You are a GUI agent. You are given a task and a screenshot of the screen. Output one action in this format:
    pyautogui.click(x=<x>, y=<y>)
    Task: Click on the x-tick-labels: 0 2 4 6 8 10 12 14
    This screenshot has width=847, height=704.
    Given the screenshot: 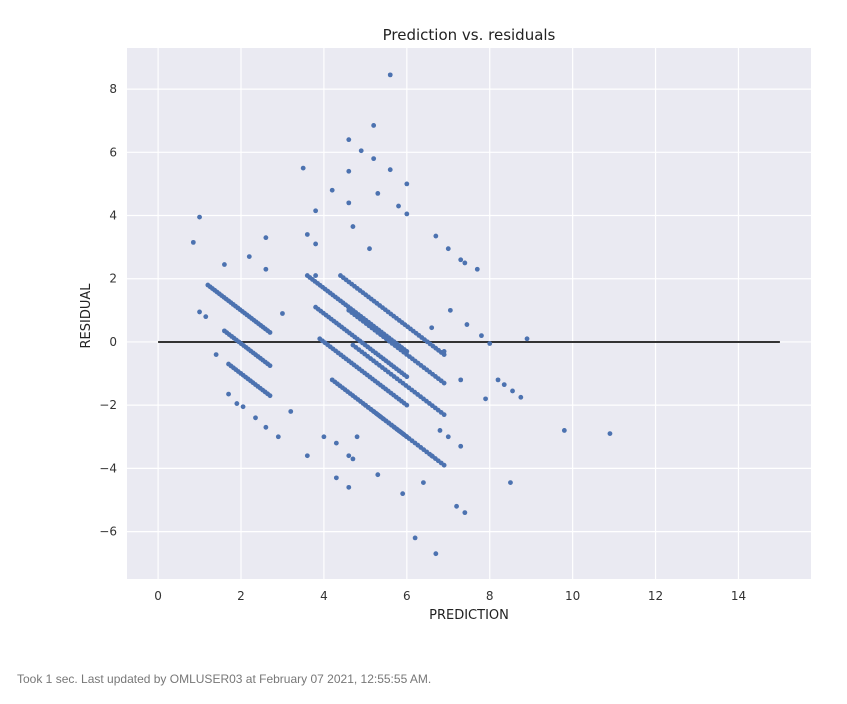 What is the action you would take?
    pyautogui.click(x=450, y=596)
    